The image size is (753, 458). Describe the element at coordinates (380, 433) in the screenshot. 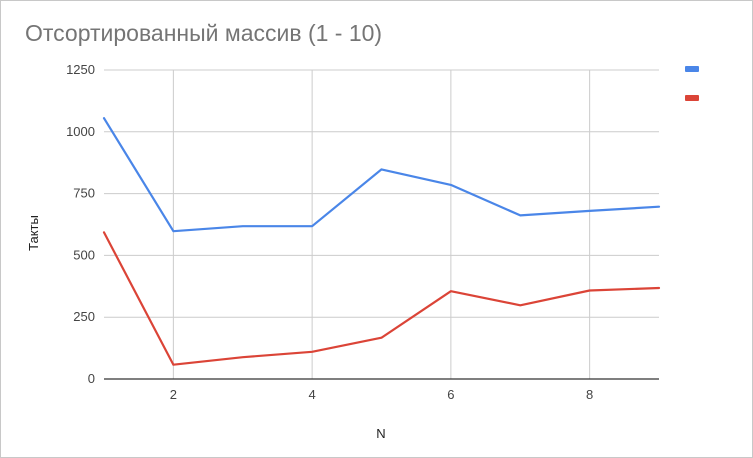

I see `x-axis-label: N` at that location.